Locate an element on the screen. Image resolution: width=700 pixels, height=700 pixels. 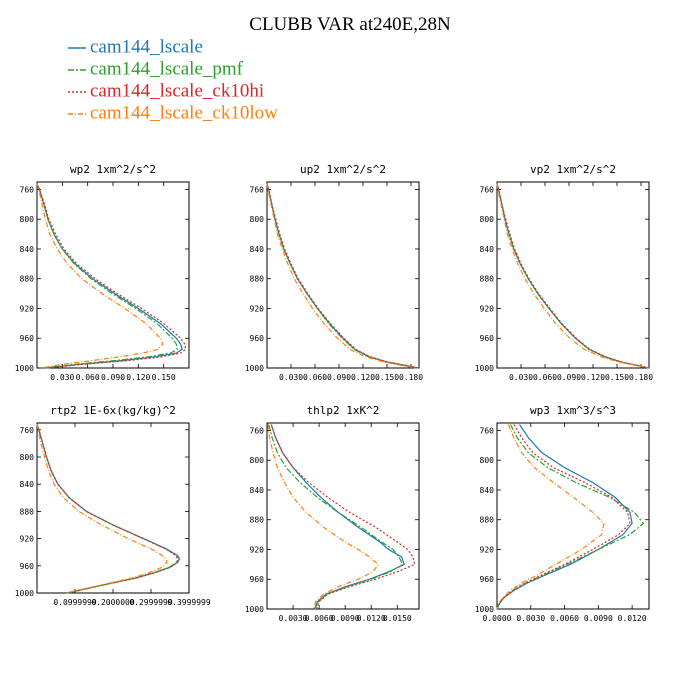
y-tick-label-wp3: 760 is located at coordinates (487, 430).